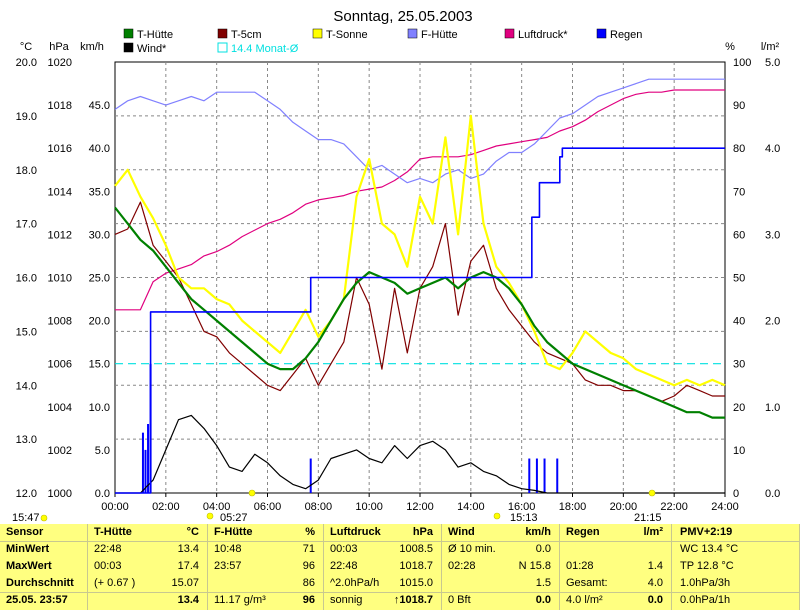 The image size is (800, 610). Describe the element at coordinates (40, 583) in the screenshot. I see `row-label: Durchschnitt` at that location.